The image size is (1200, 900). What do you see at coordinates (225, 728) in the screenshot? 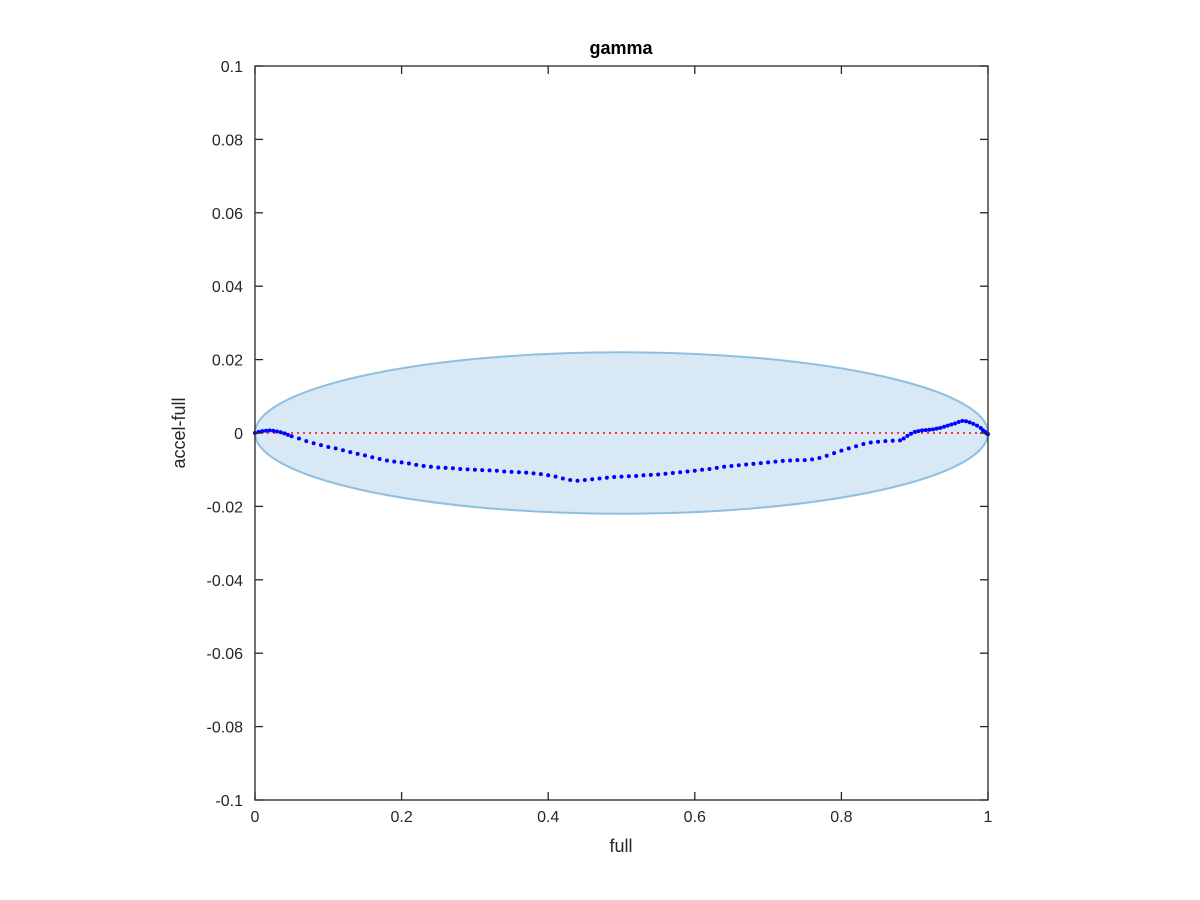
I see `y-tick-label: -0.08` at bounding box center [225, 728].